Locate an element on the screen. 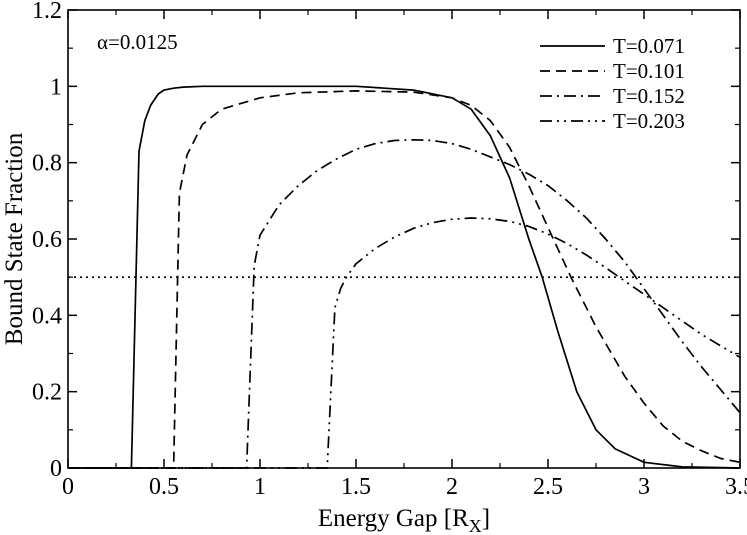 Image resolution: width=747 pixels, height=535 pixels. x-tick-label: 0.5 is located at coordinates (164, 487).